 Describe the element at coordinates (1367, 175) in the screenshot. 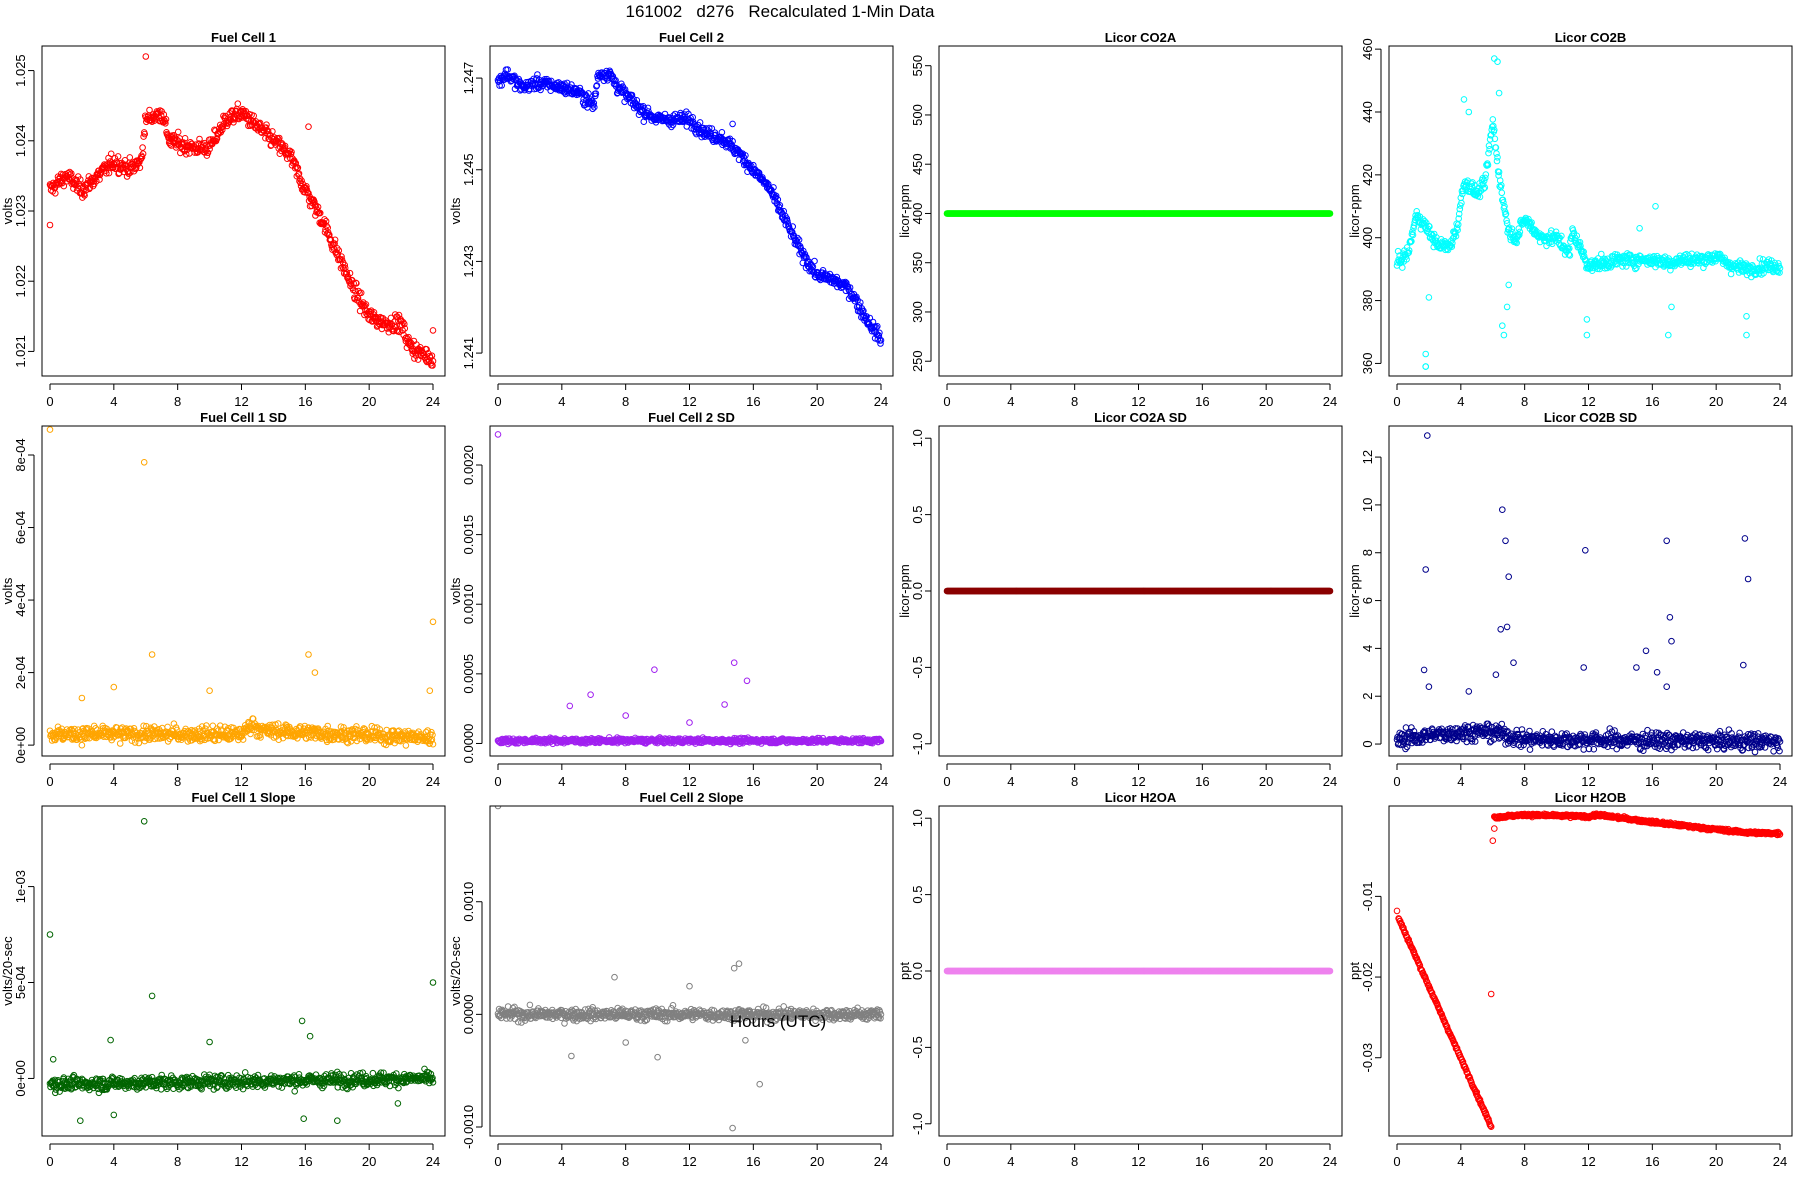

I see `y-tick-label: 420` at that location.